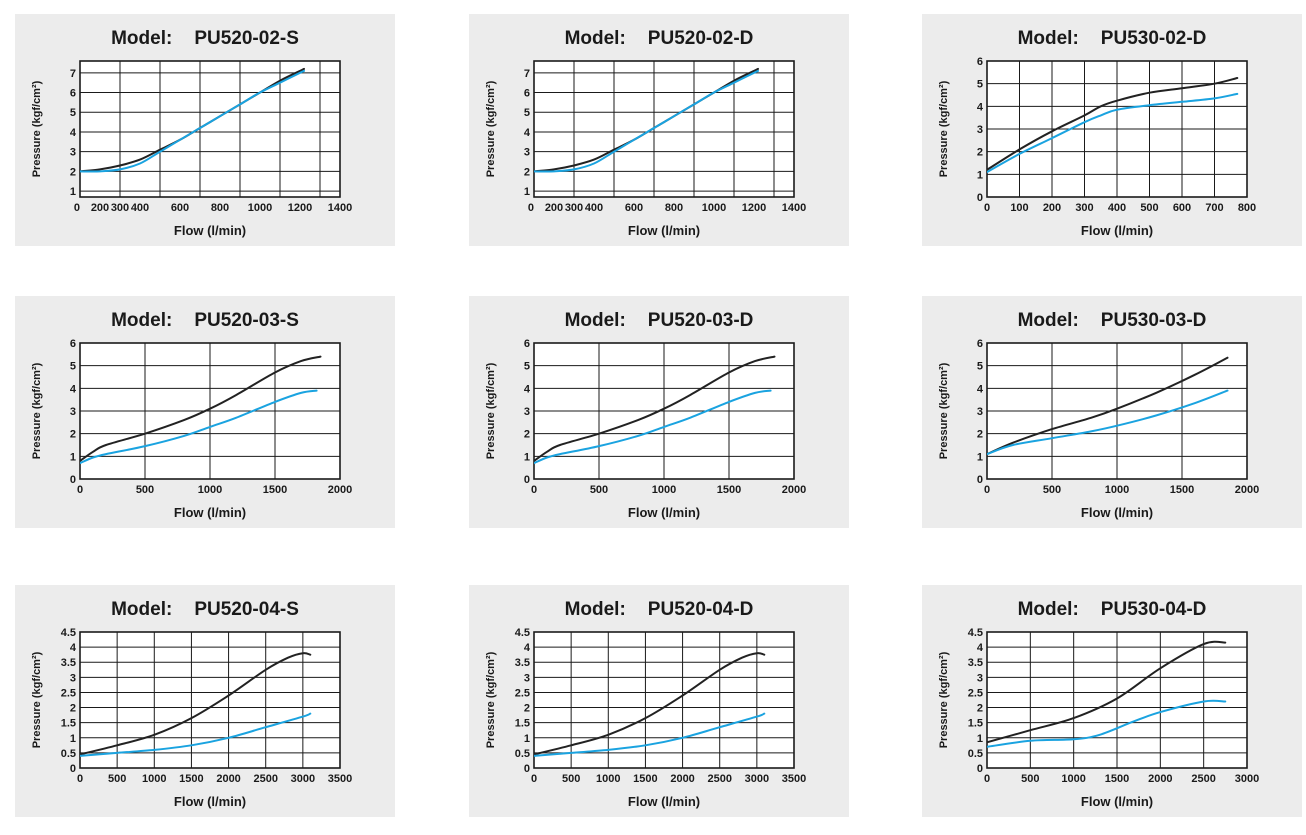  I want to click on x-tick-label: 3500, so click(794, 779).